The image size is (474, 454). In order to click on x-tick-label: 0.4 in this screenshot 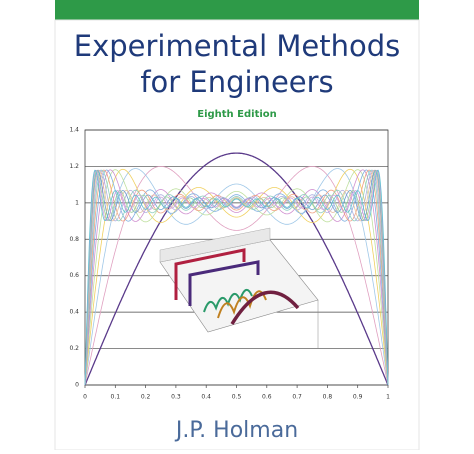, I will do `click(206, 397)`.